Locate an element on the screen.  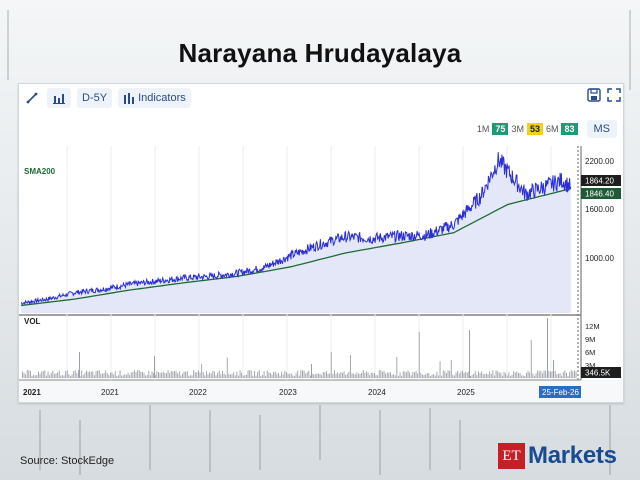
indicators-button: Indicators is located at coordinates (154, 98).